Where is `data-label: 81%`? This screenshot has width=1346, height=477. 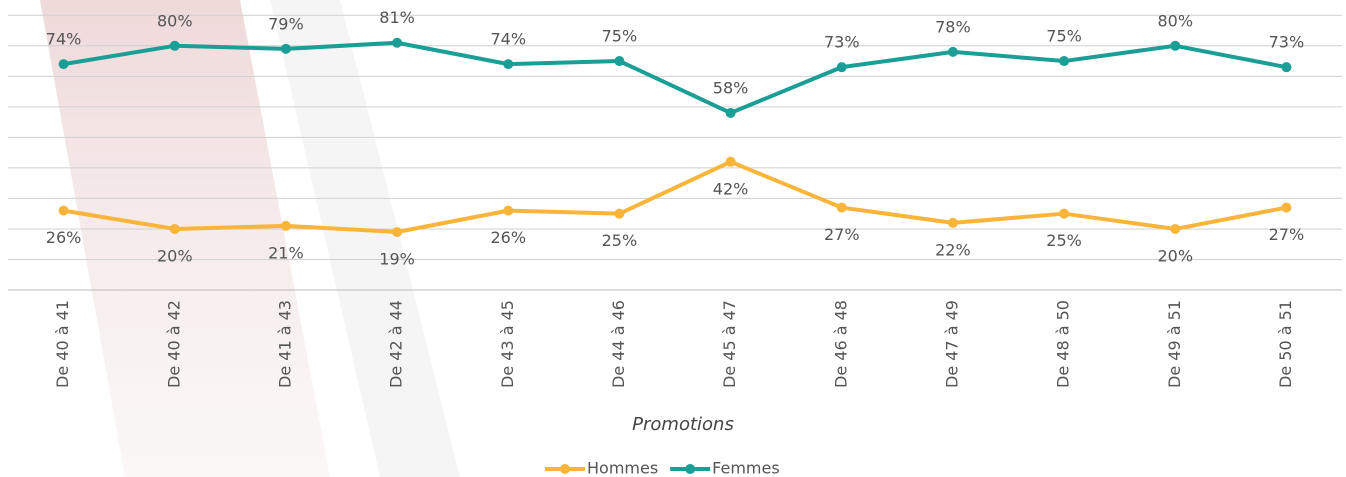
data-label: 81% is located at coordinates (397, 17).